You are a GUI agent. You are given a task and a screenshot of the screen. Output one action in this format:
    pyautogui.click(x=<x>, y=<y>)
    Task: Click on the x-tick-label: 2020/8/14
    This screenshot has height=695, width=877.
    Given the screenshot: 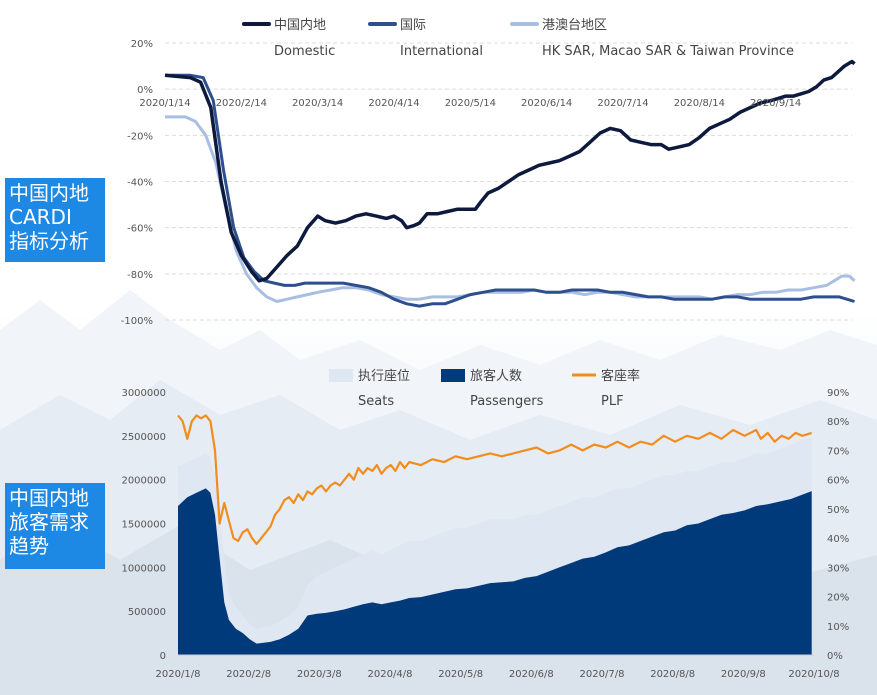 What is the action you would take?
    pyautogui.click(x=699, y=103)
    